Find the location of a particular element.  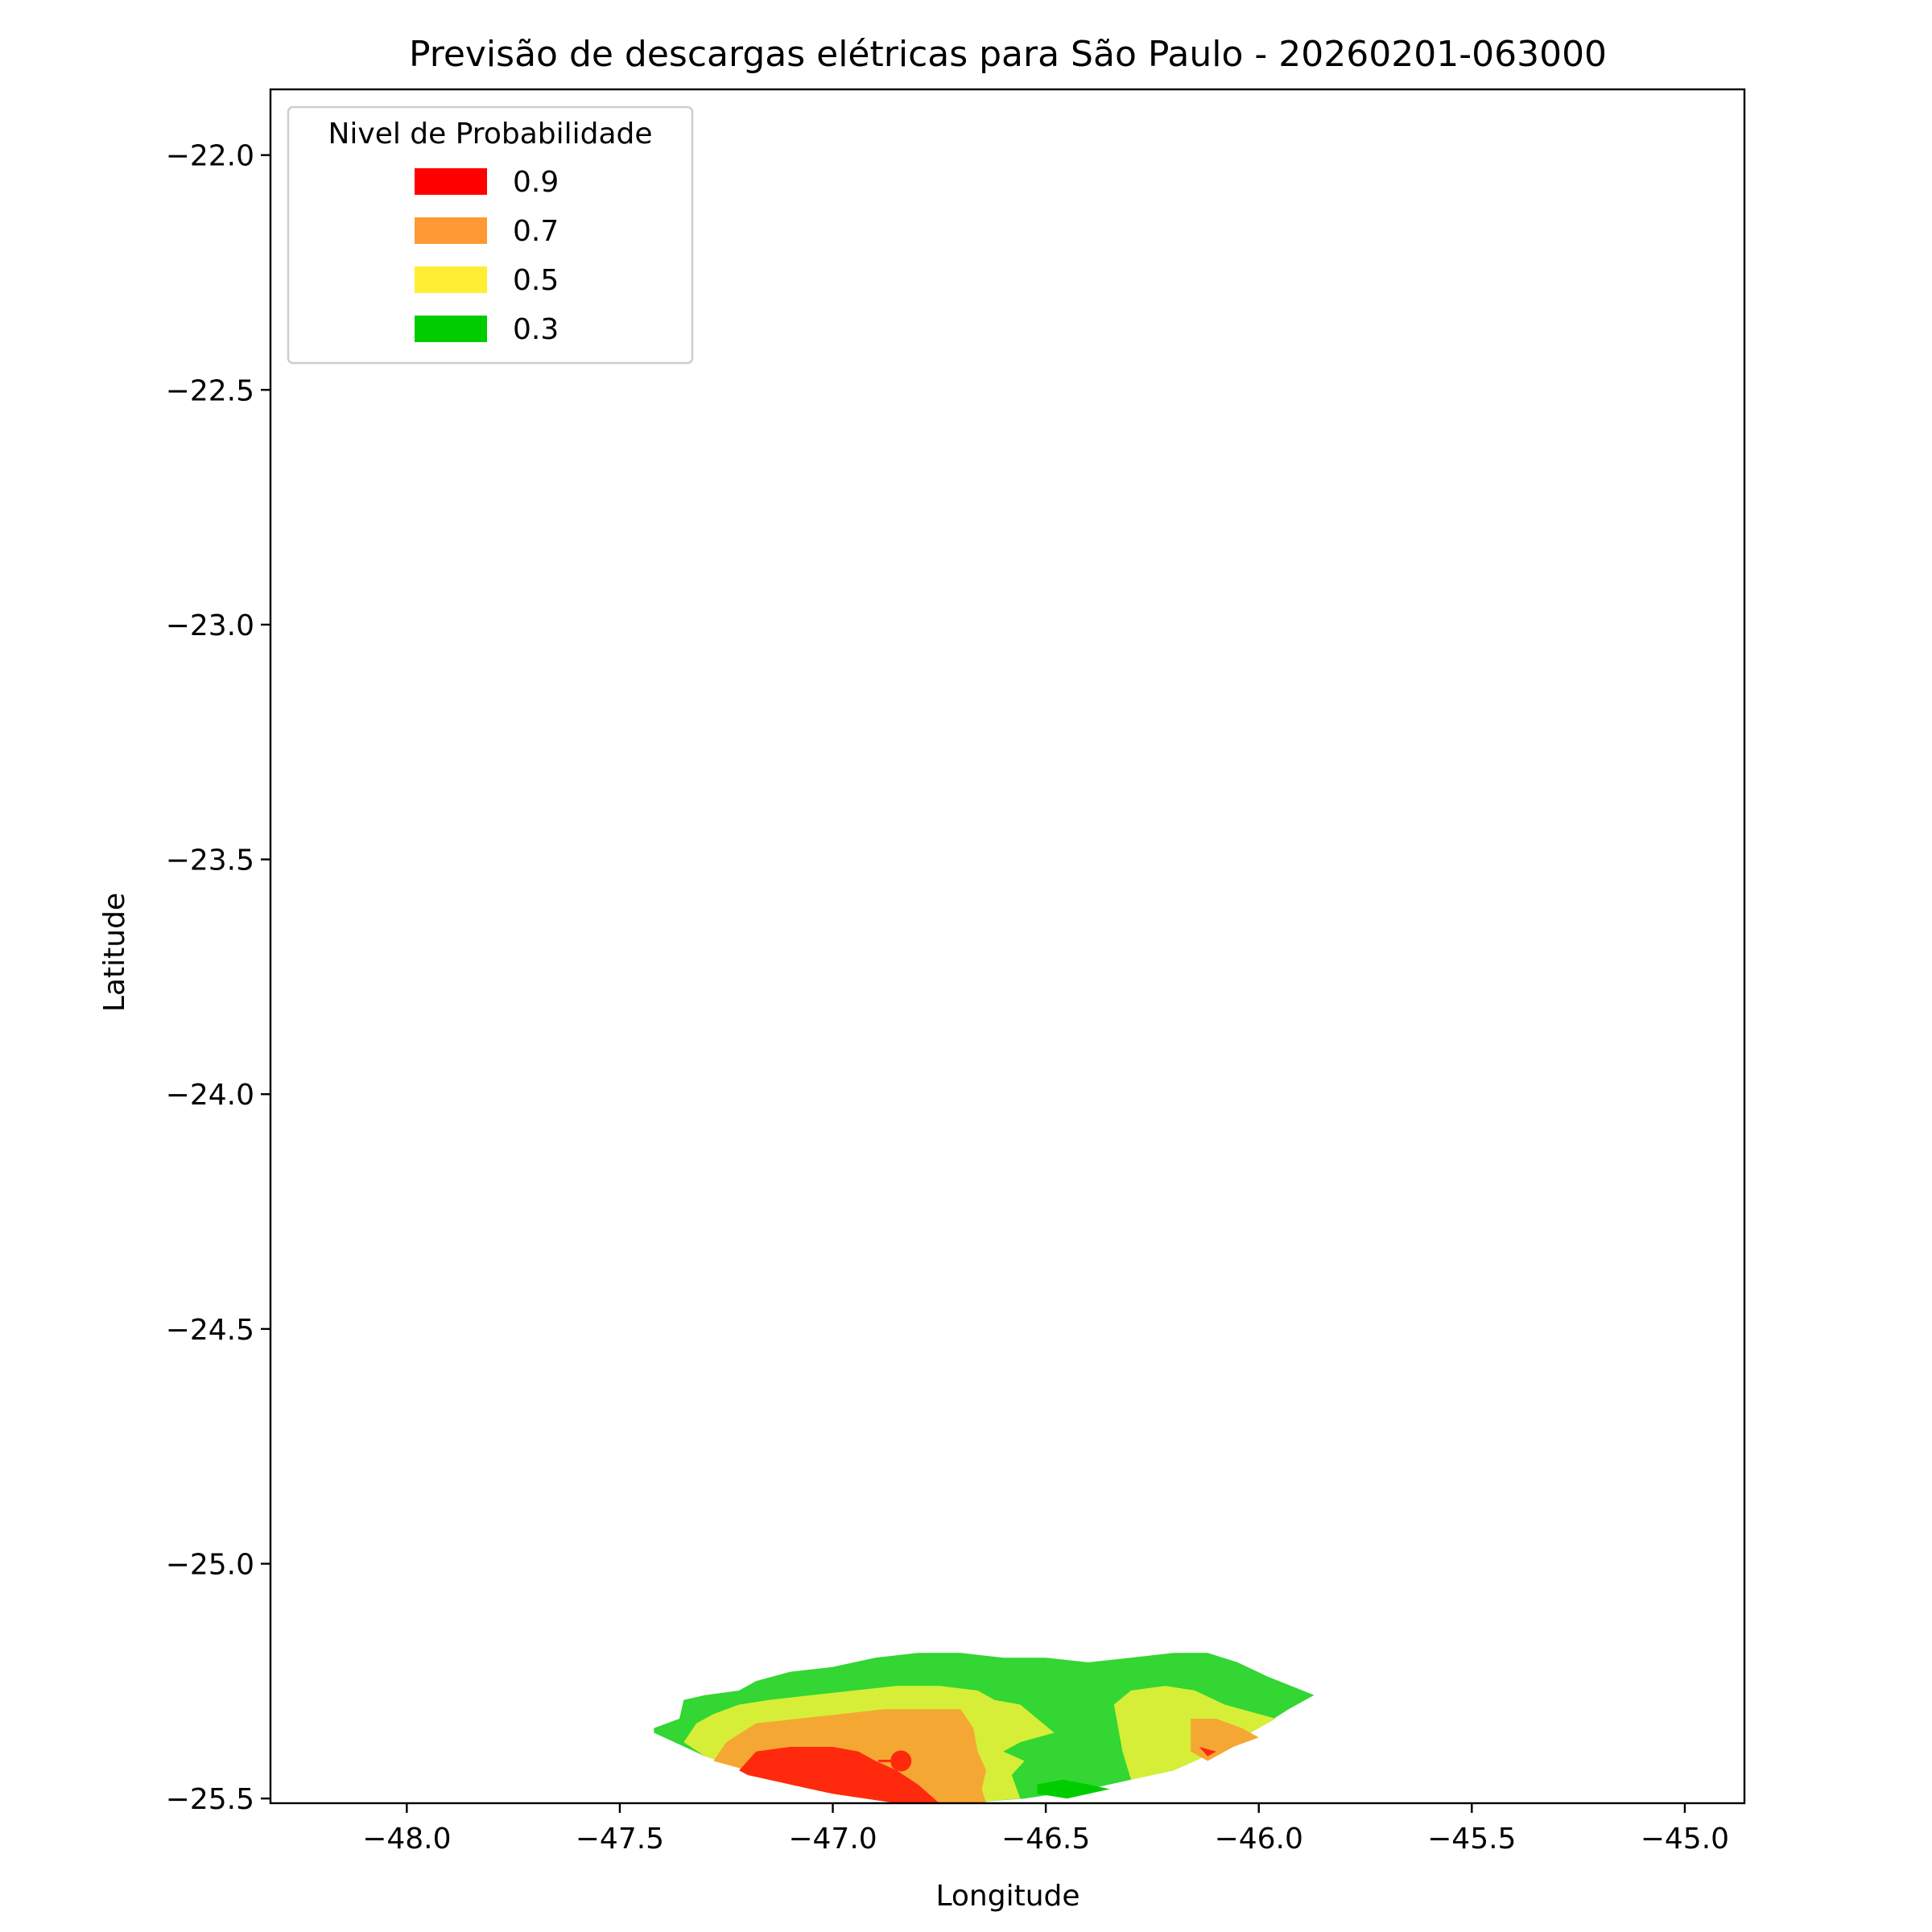

x-tick-label: −47.0 is located at coordinates (832, 1839).